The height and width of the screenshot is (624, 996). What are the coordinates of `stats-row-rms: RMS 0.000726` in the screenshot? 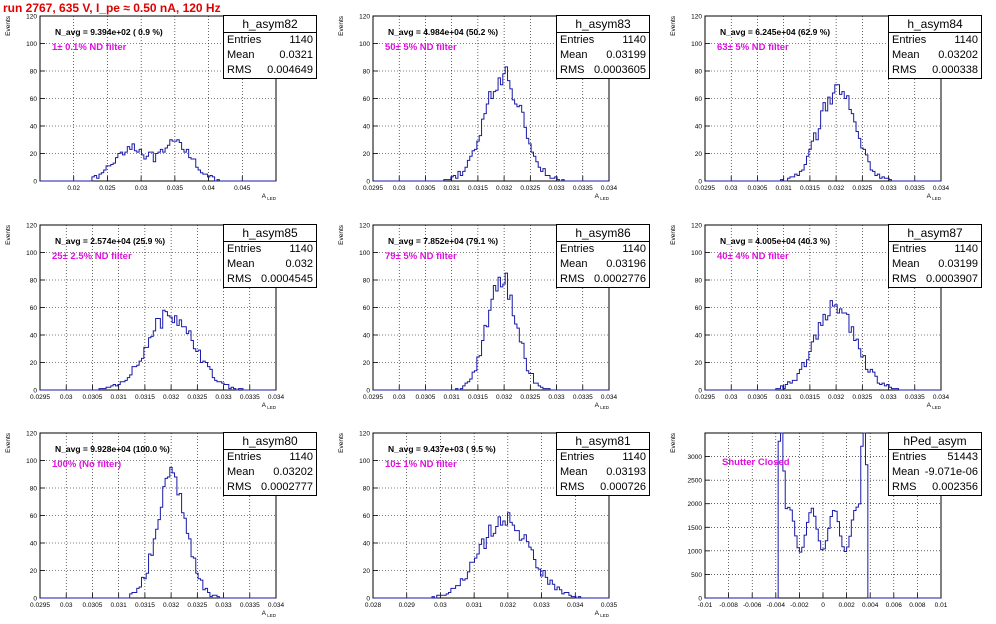 It's located at (603, 487).